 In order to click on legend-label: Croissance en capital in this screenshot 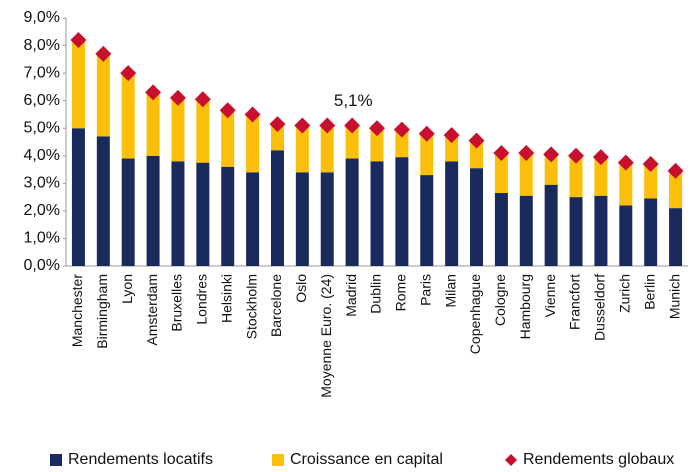, I will do `click(366, 459)`.